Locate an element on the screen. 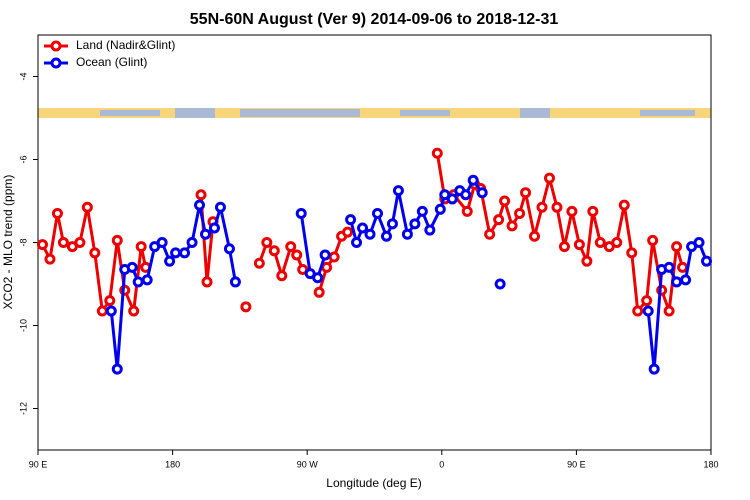  x-tick-label: 90 E is located at coordinates (38, 464).